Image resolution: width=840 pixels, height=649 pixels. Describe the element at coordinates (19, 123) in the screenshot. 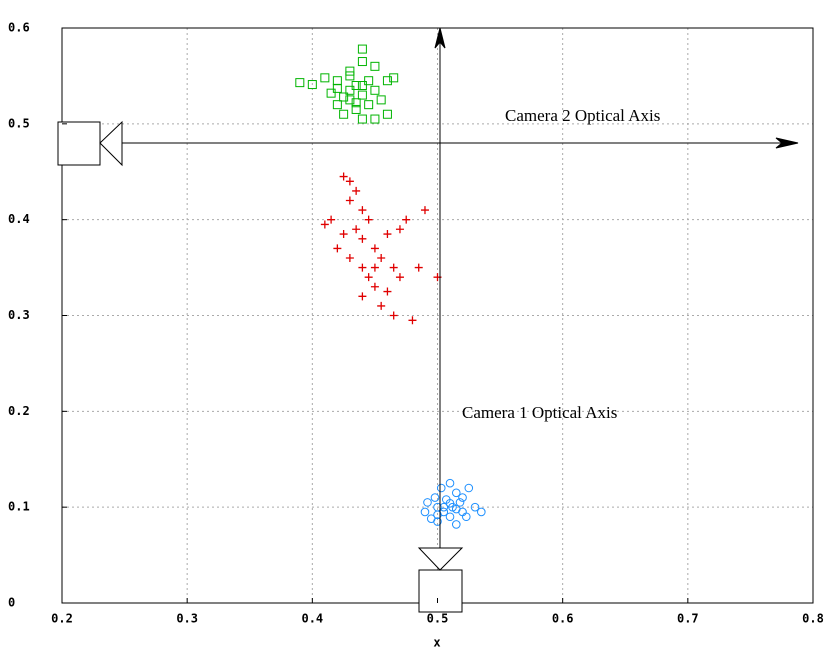

I see `y-tick-label: 0.5` at that location.